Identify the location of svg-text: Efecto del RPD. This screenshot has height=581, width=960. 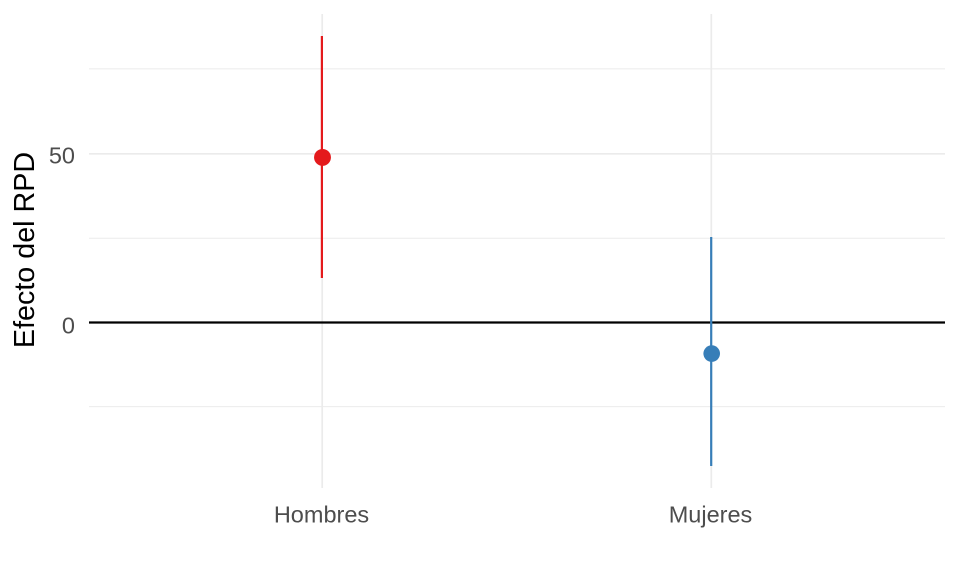
(25, 250).